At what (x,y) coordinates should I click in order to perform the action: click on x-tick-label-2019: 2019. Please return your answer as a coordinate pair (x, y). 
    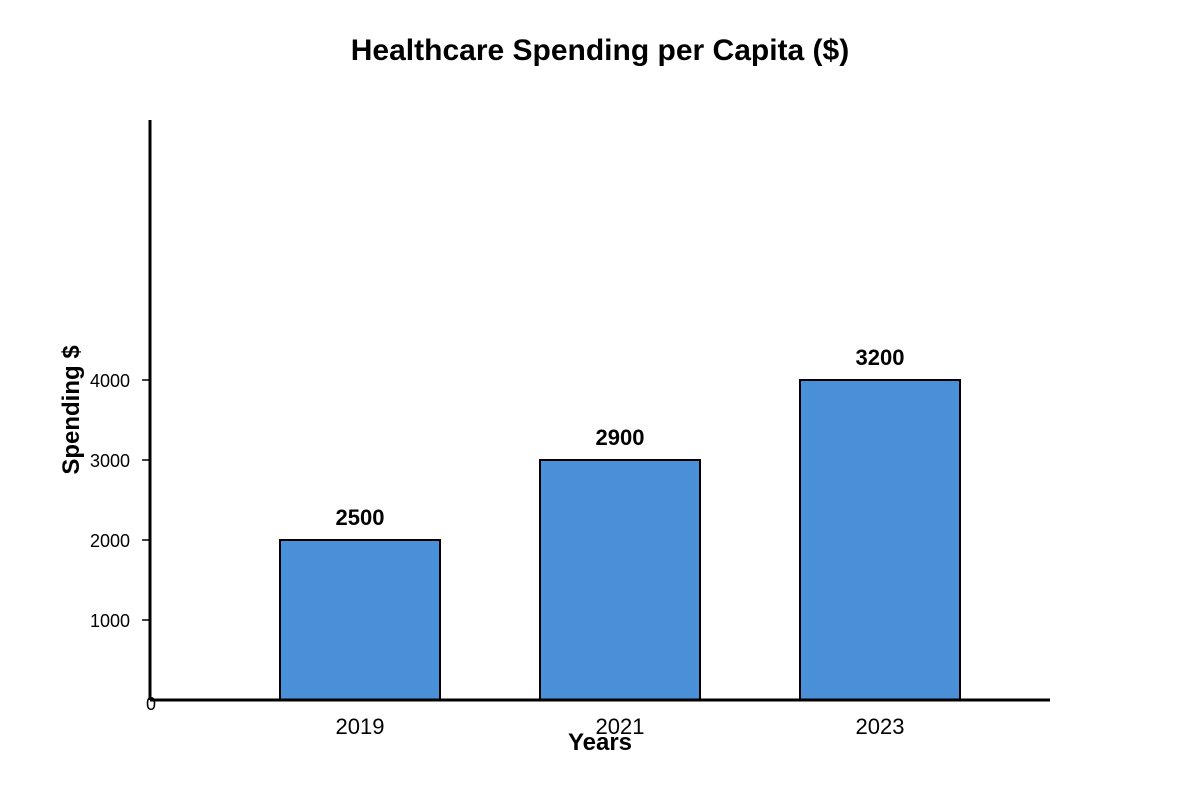
    Looking at the image, I should click on (360, 726).